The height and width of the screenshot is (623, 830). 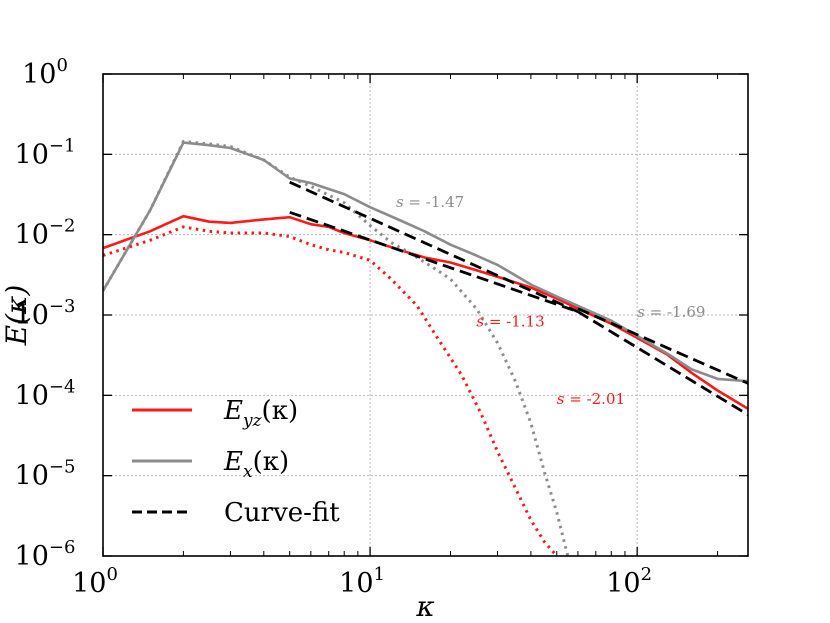 I want to click on x-axis-label: κ, so click(x=424, y=606).